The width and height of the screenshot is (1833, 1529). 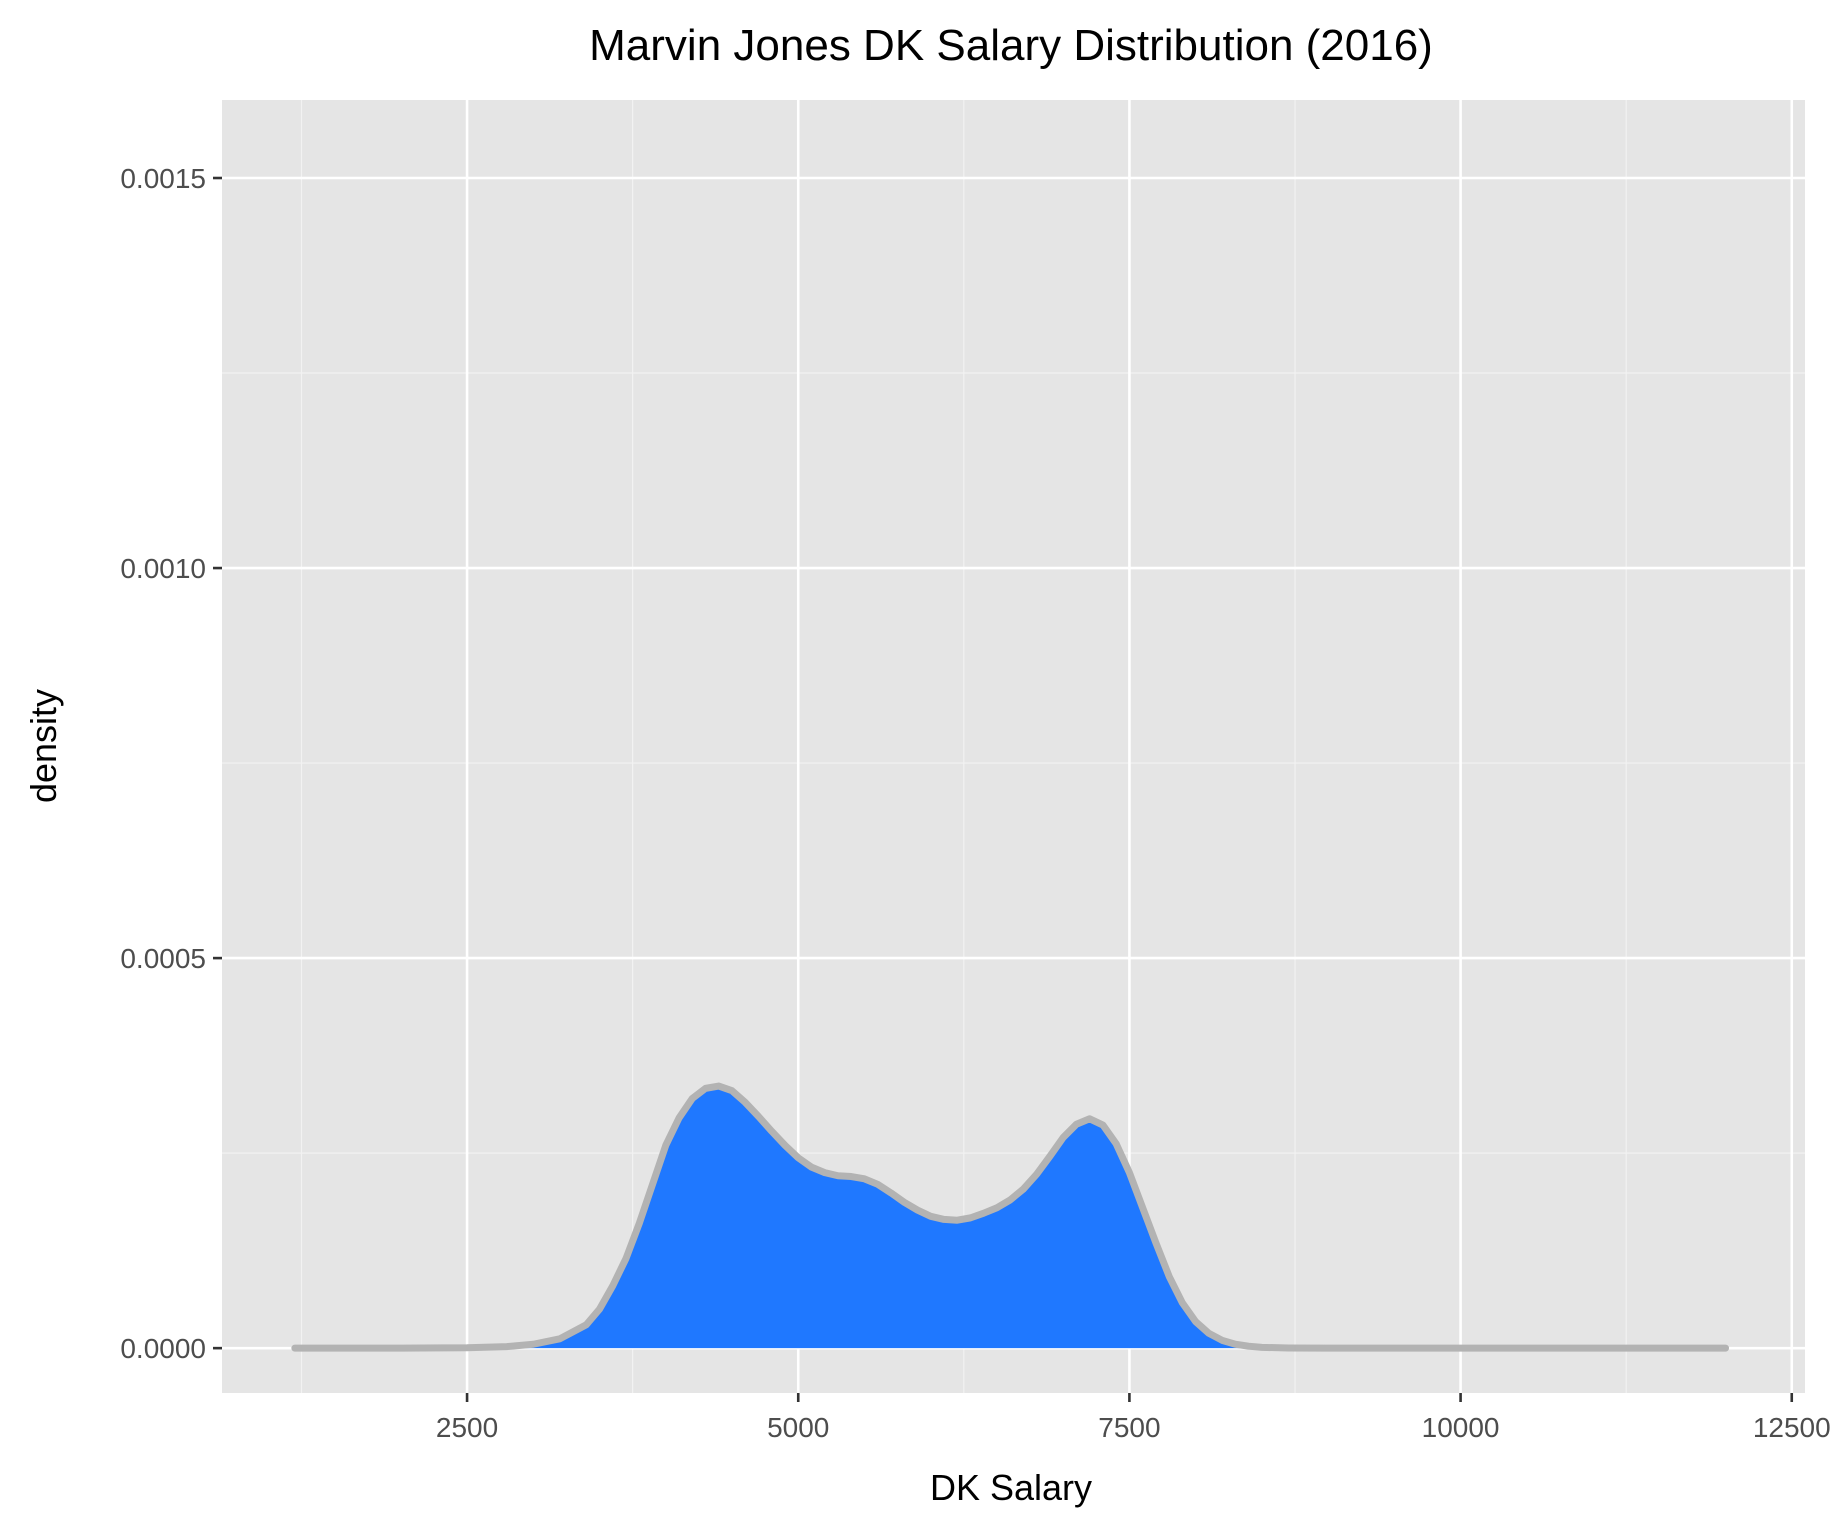 What do you see at coordinates (163, 958) in the screenshot?
I see `y-tick-label: 0.0005` at bounding box center [163, 958].